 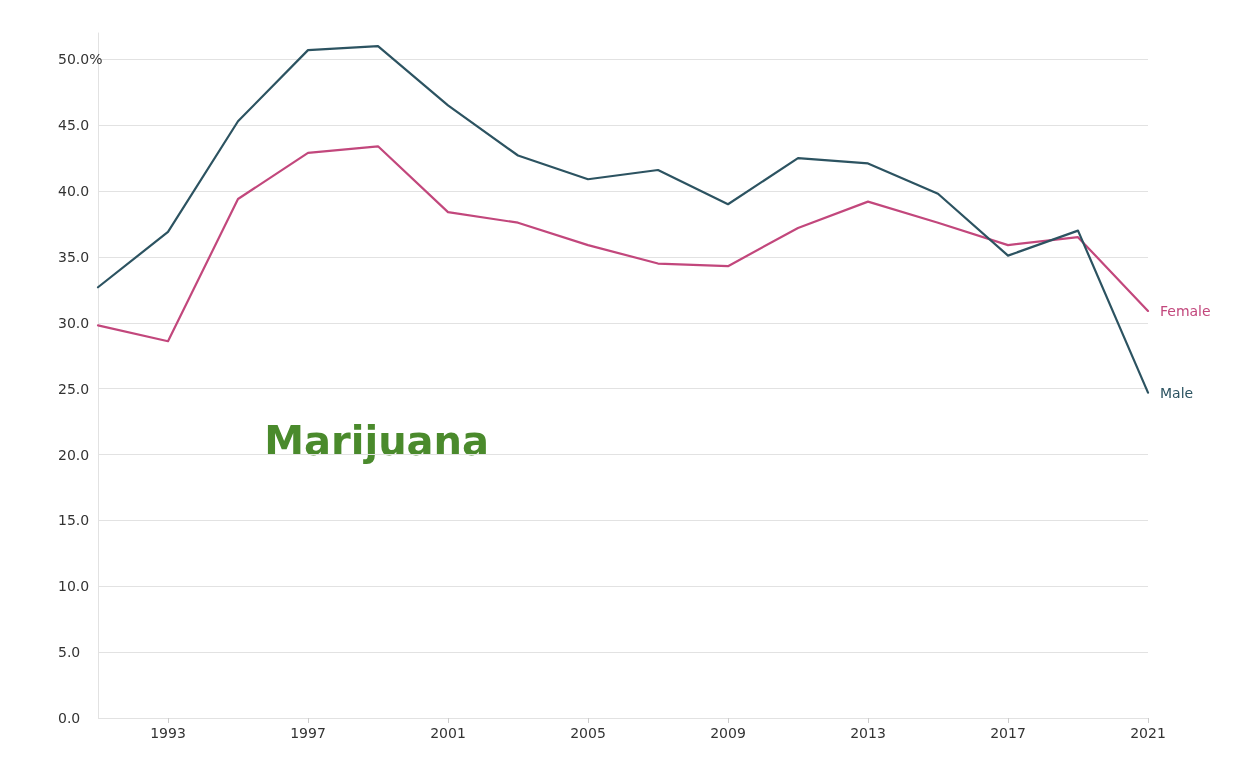 What do you see at coordinates (1177, 392) in the screenshot?
I see `series-label: Male` at bounding box center [1177, 392].